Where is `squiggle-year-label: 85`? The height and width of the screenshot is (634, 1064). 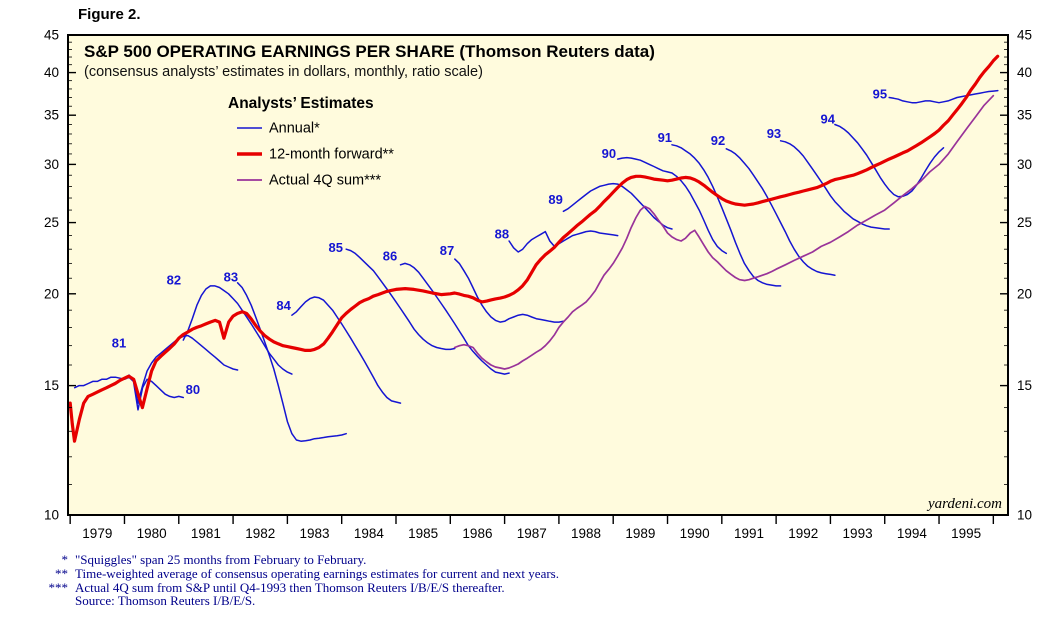 squiggle-year-label: 85 is located at coordinates (335, 247).